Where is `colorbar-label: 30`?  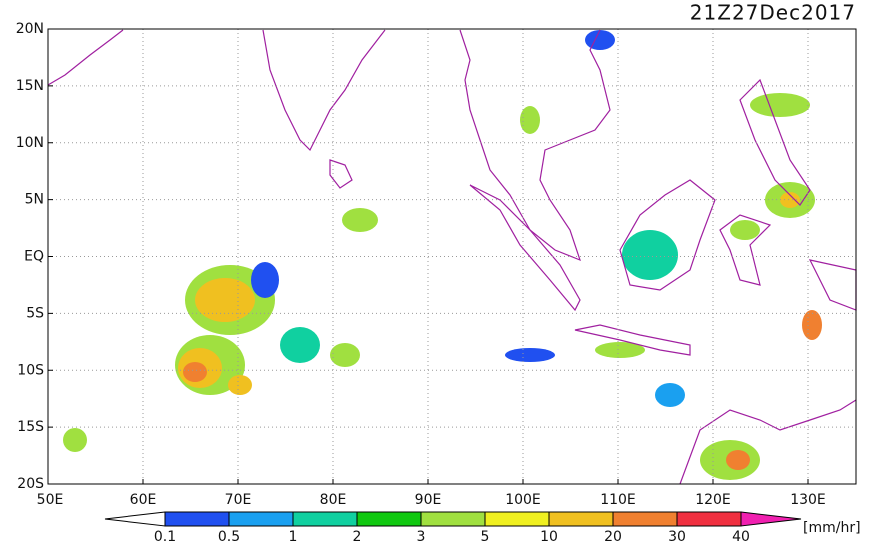
colorbar-label: 30 is located at coordinates (677, 536).